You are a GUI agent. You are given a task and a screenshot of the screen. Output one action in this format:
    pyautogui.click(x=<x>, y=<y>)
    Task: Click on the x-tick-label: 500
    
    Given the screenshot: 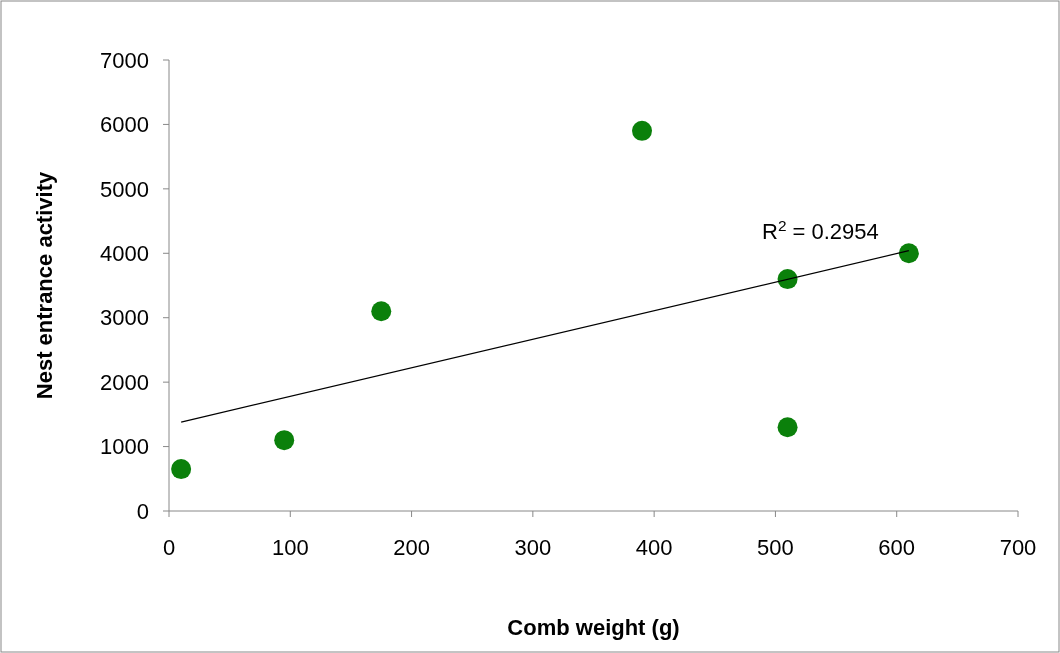 What is the action you would take?
    pyautogui.click(x=775, y=547)
    